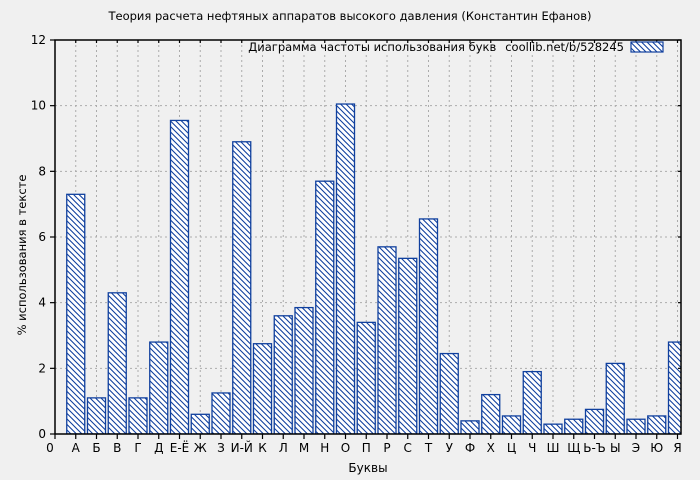 The image size is (700, 480). Describe the element at coordinates (221, 448) in the screenshot. I see `x-tick-label-З: З` at that location.